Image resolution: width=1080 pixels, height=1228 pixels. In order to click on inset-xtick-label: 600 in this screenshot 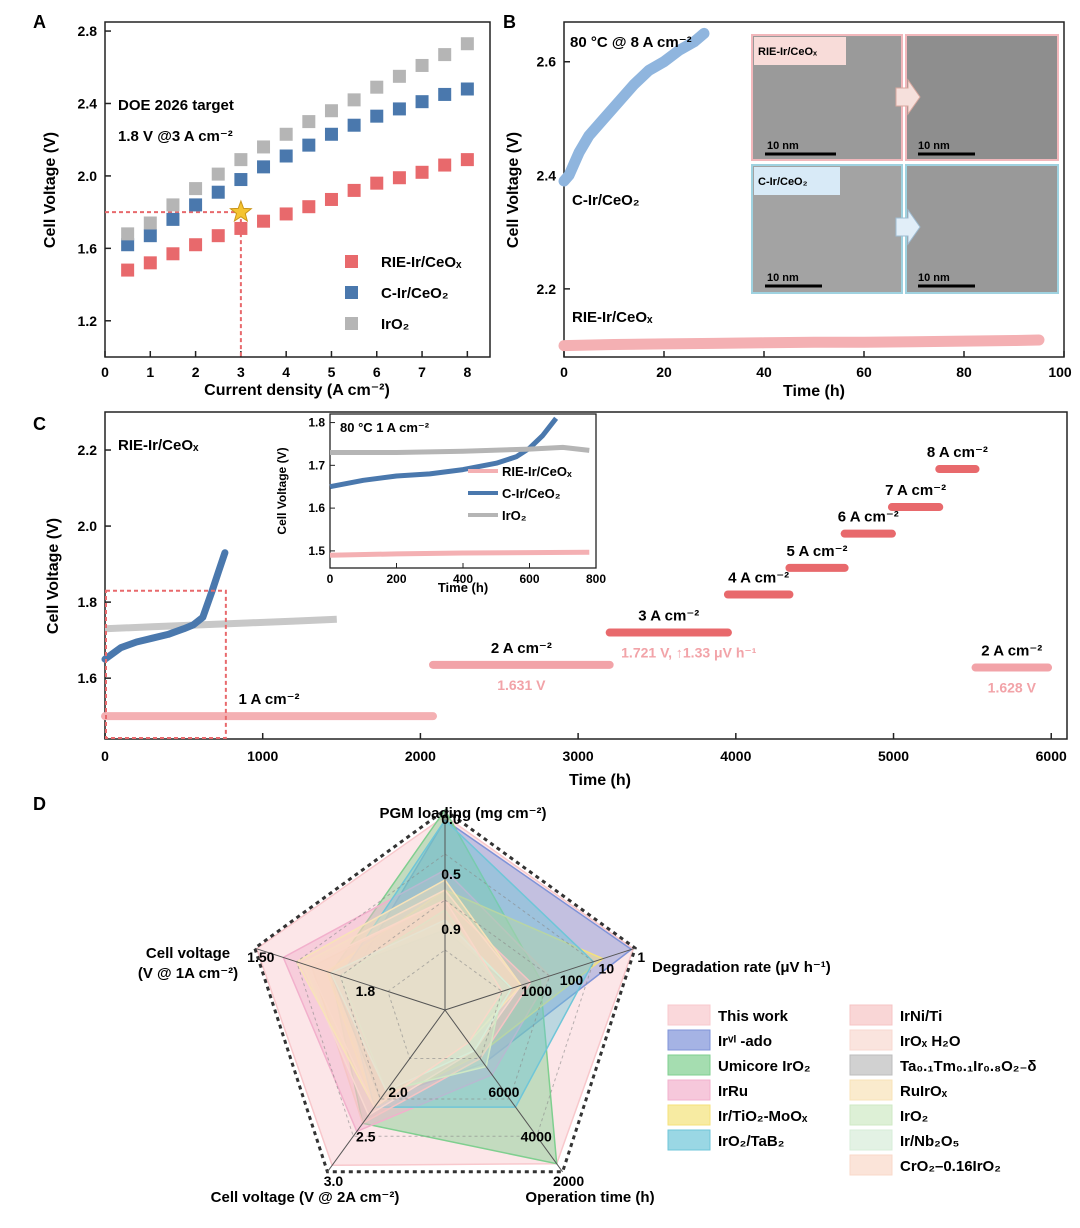, I will do `click(529, 579)`.